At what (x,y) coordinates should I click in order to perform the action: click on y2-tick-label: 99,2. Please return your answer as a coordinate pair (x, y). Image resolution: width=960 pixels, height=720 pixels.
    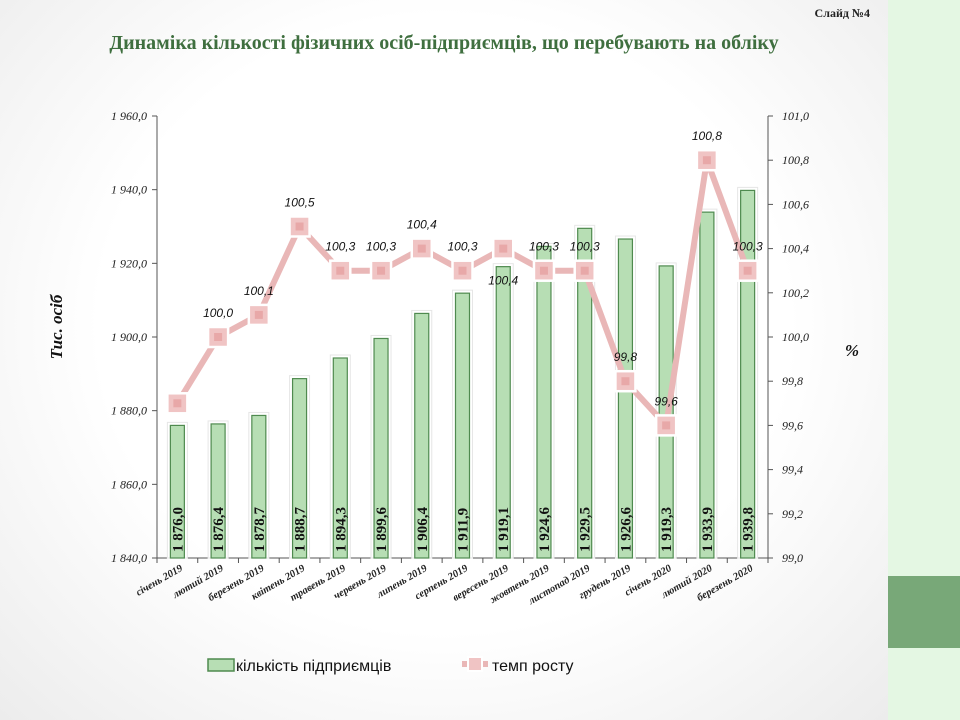
    Looking at the image, I should click on (792, 514).